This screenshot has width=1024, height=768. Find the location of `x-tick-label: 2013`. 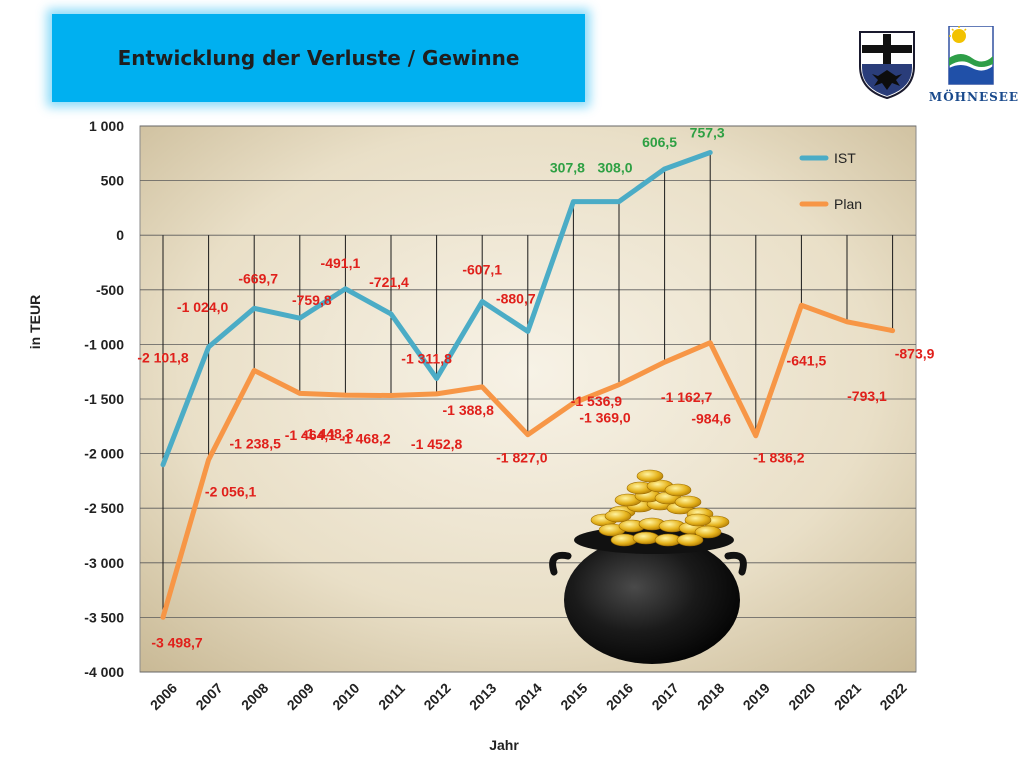

x-tick-label: 2013 is located at coordinates (482, 696).